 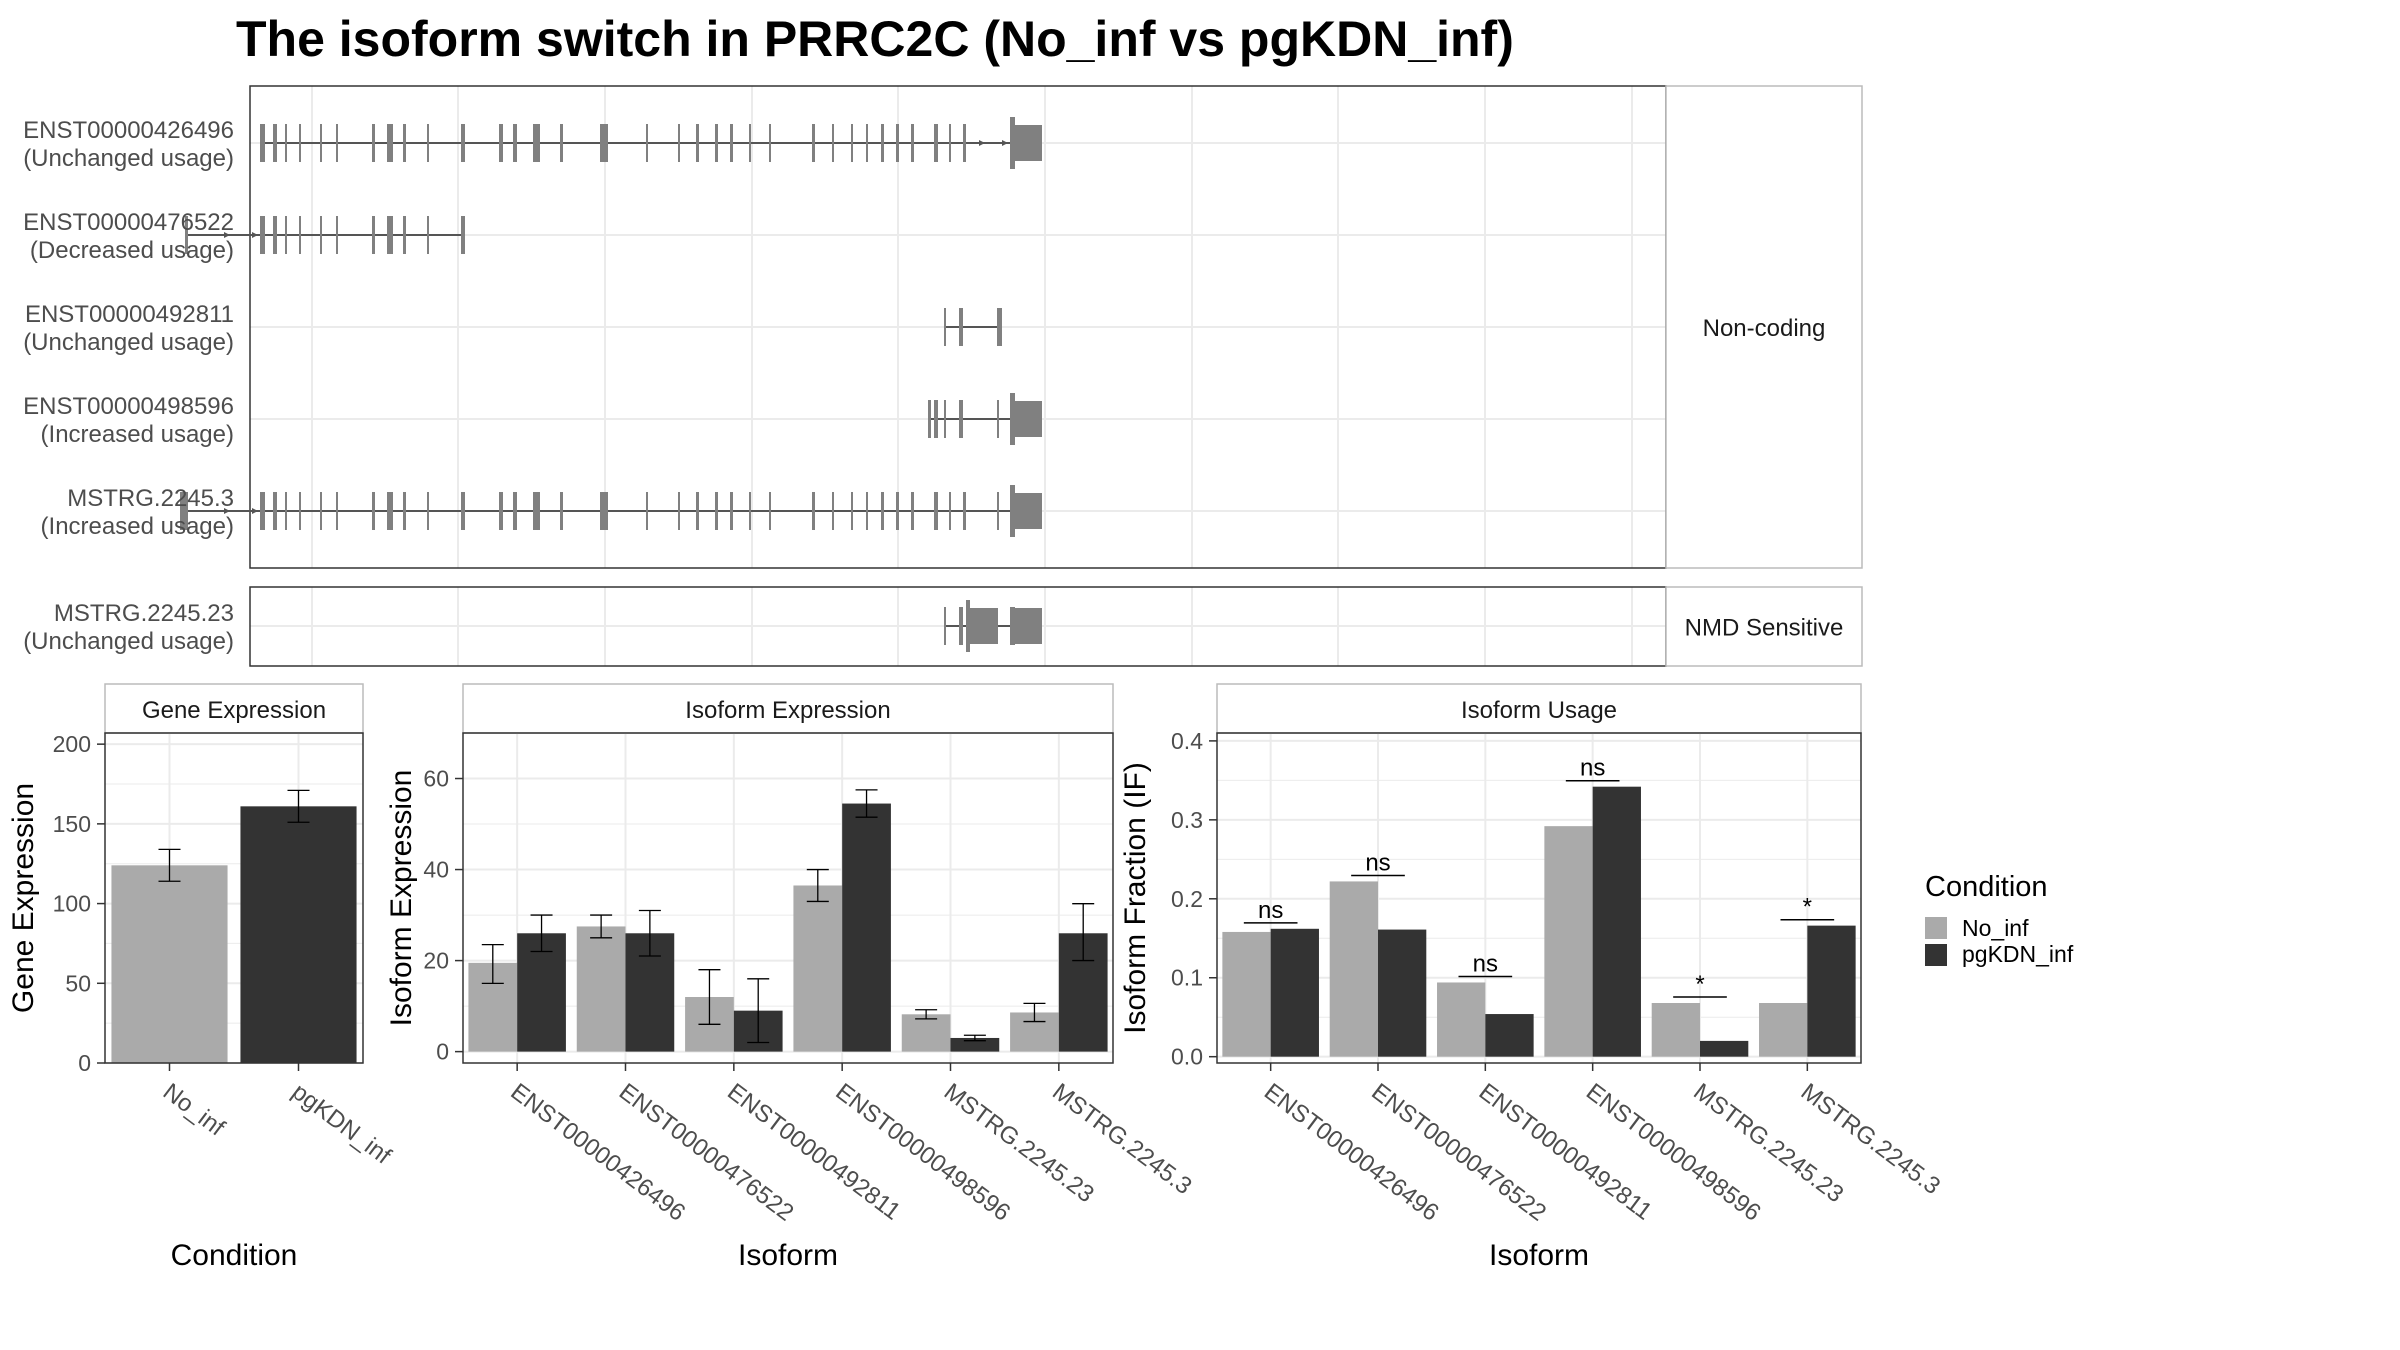 I want to click on chart-strip, so click(x=788, y=708).